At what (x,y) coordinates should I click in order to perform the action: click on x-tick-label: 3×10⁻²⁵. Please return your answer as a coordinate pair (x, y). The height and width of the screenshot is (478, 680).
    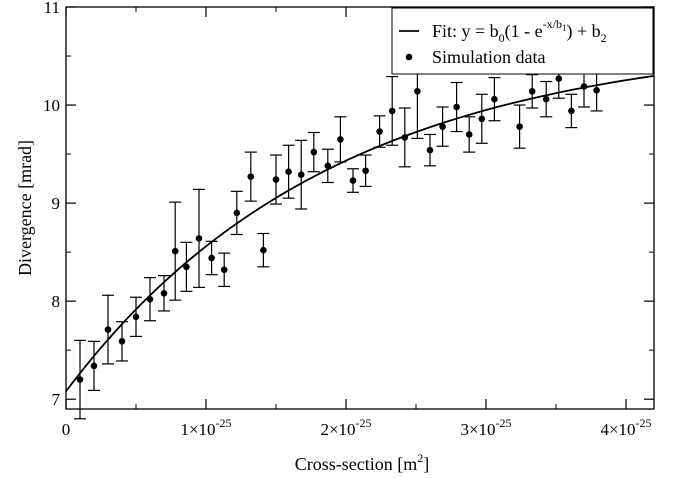
    Looking at the image, I should click on (485, 427).